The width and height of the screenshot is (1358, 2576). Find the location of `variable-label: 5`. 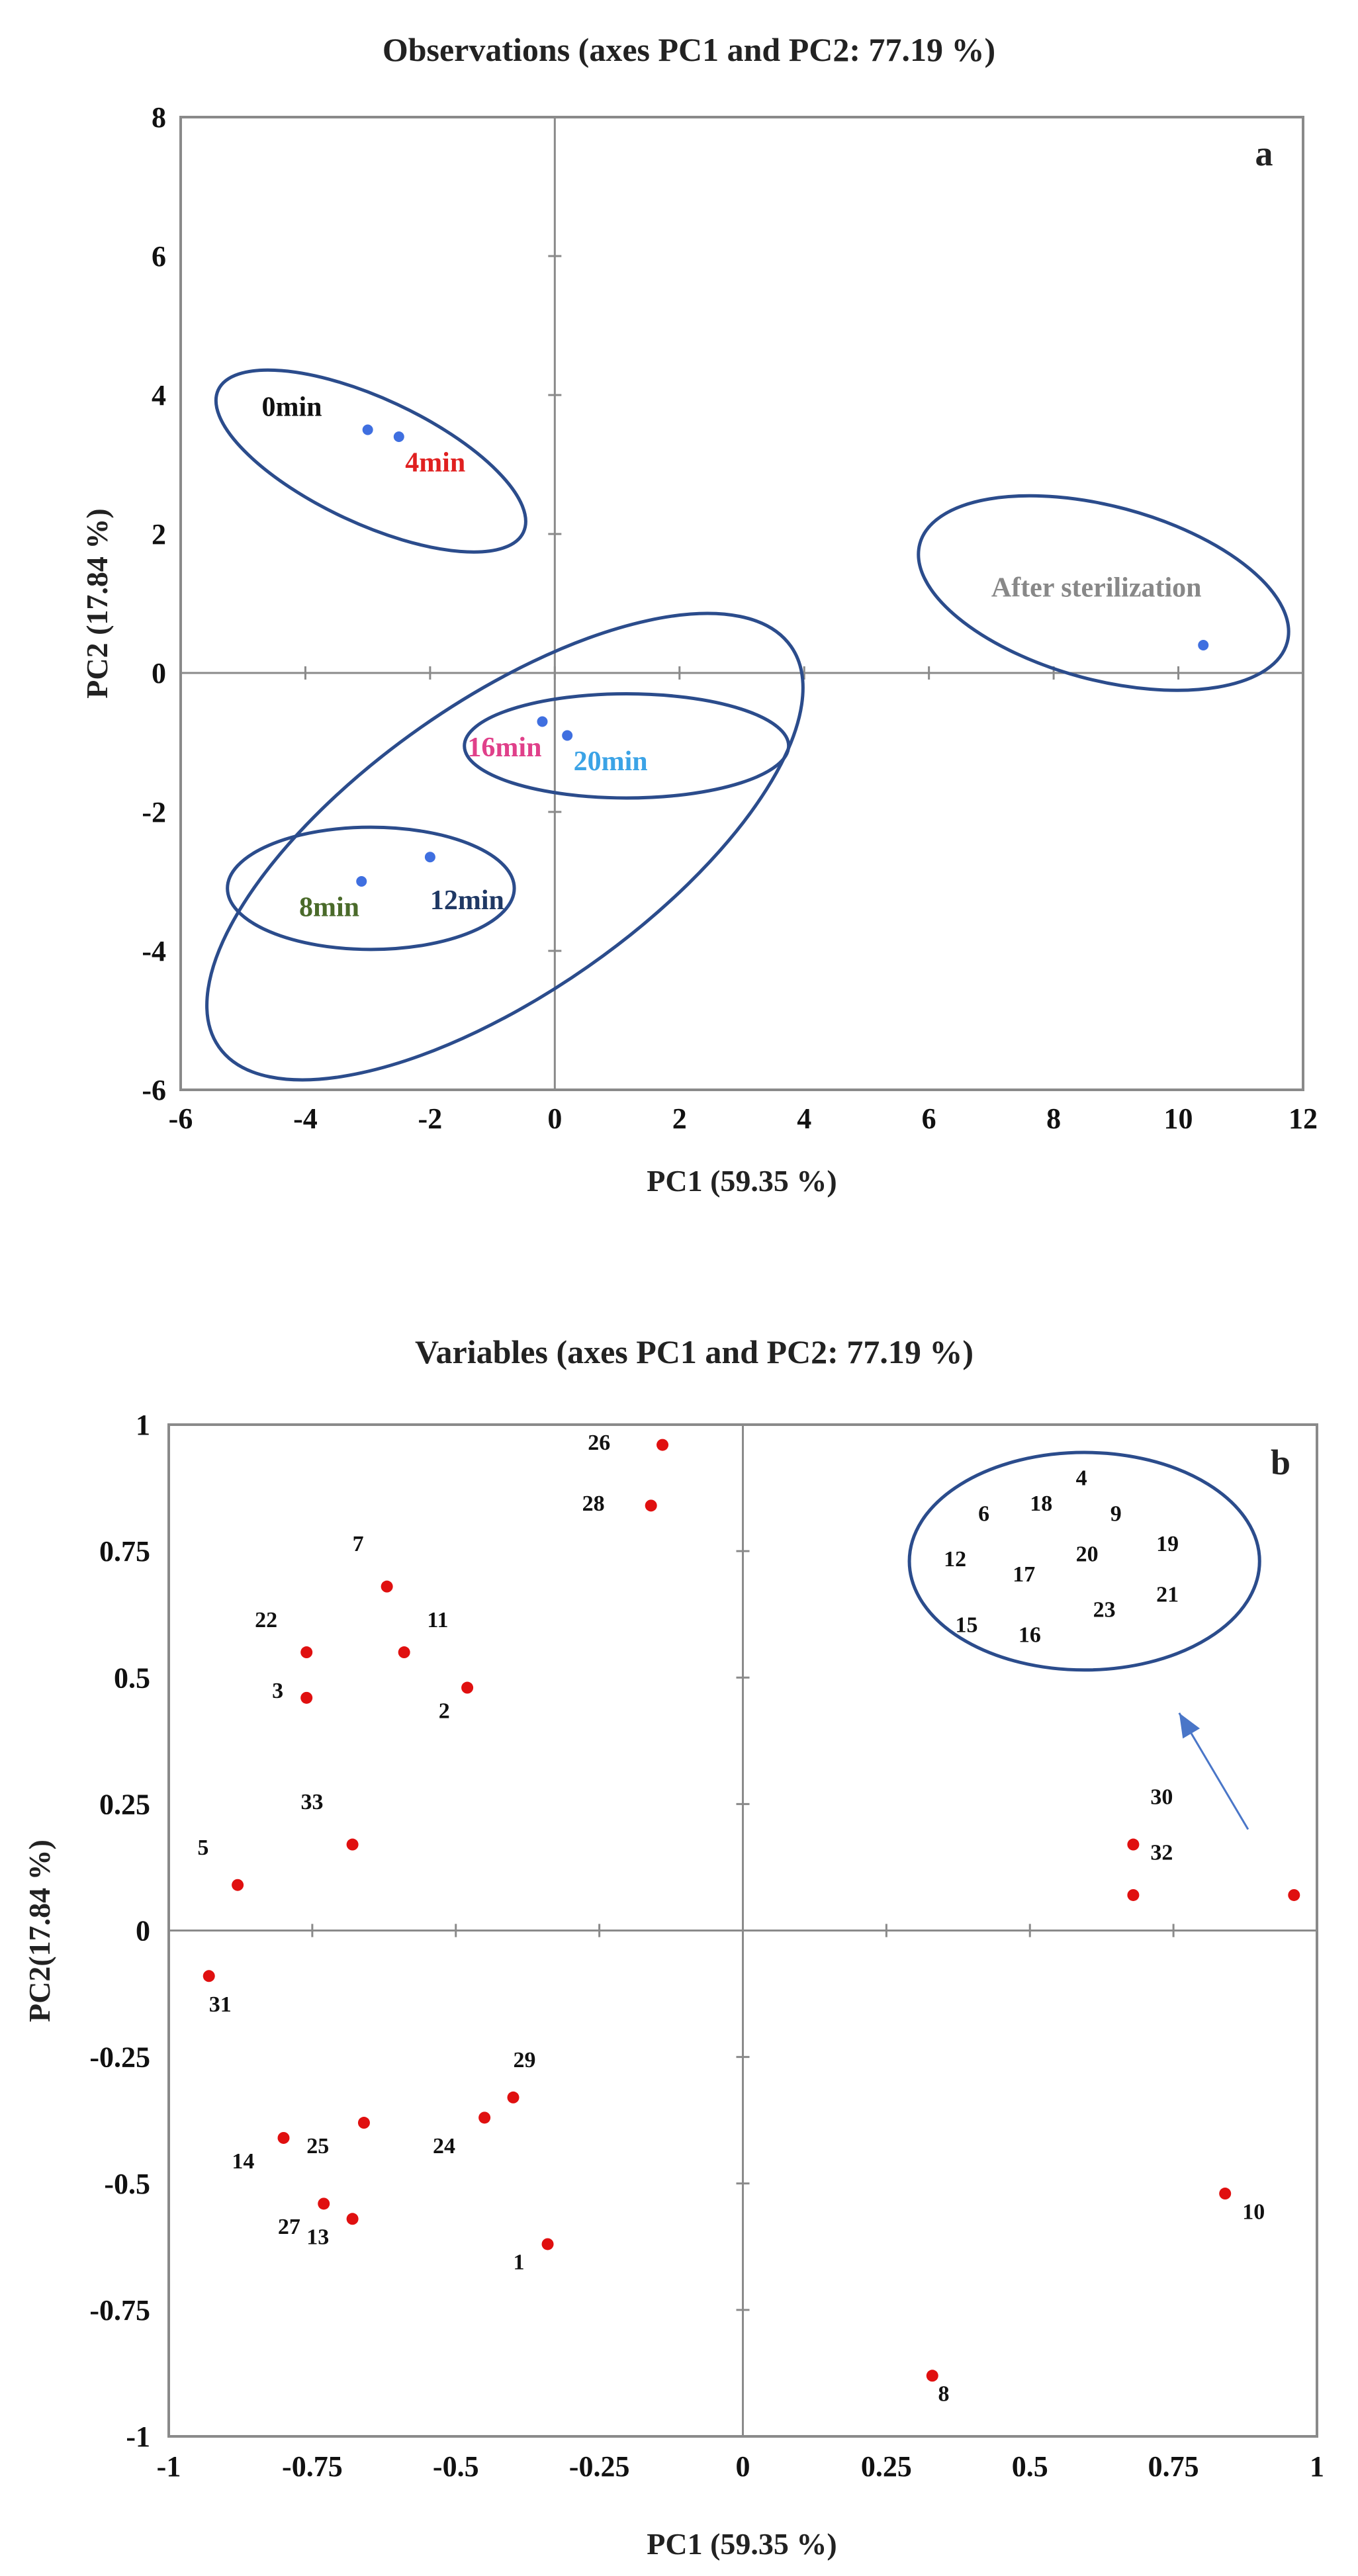

variable-label: 5 is located at coordinates (203, 1848).